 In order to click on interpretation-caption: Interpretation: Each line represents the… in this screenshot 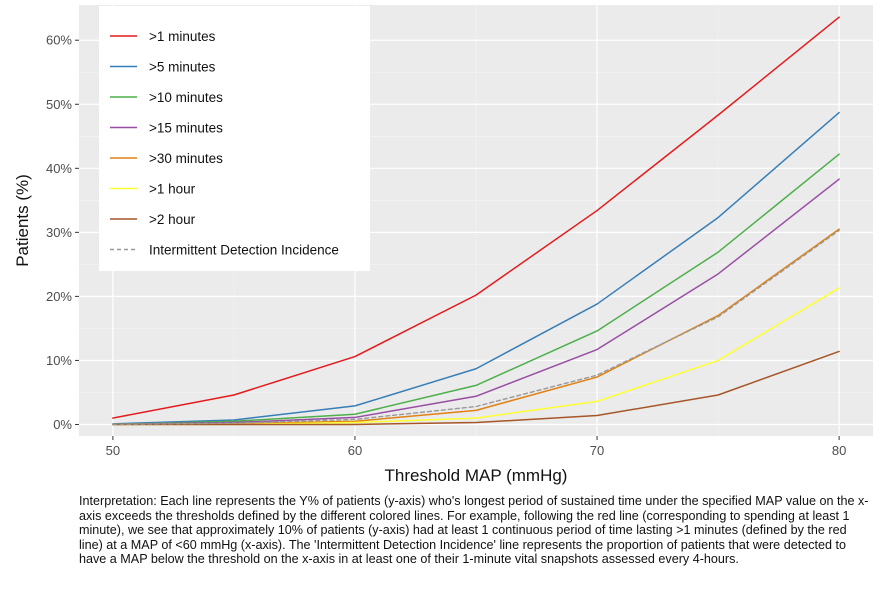, I will do `click(474, 530)`.